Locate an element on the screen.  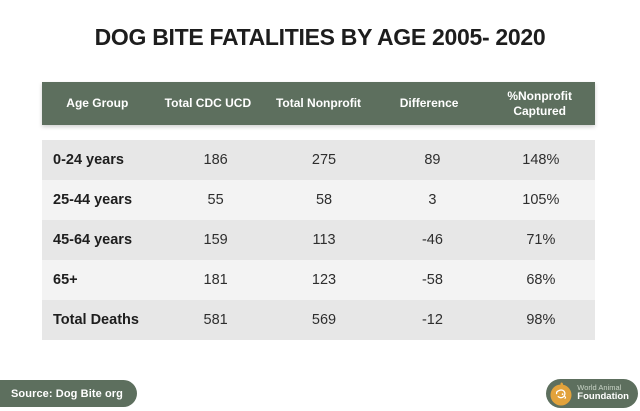
source-badge: Source: Dog Bite org is located at coordinates (69, 393).